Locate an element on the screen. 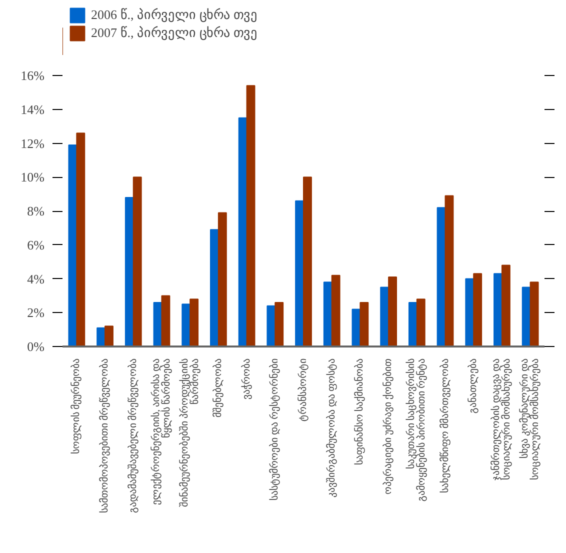 This screenshot has height=553, width=566. x-tick-label: გადამამუშავებელი მრეწველობა is located at coordinates (132, 435).